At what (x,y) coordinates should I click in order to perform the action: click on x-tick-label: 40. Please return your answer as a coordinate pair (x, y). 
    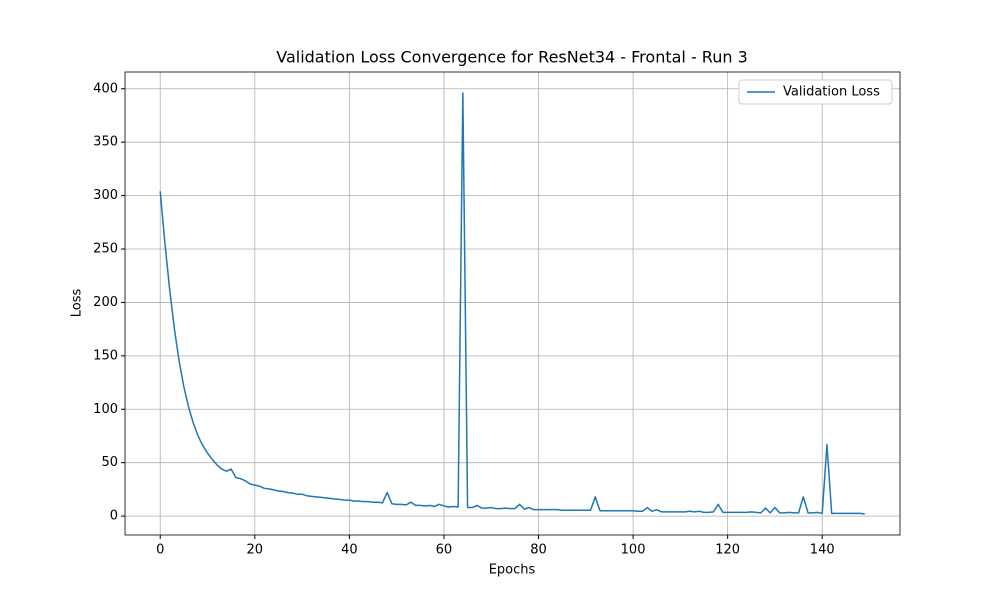
    Looking at the image, I should click on (349, 550).